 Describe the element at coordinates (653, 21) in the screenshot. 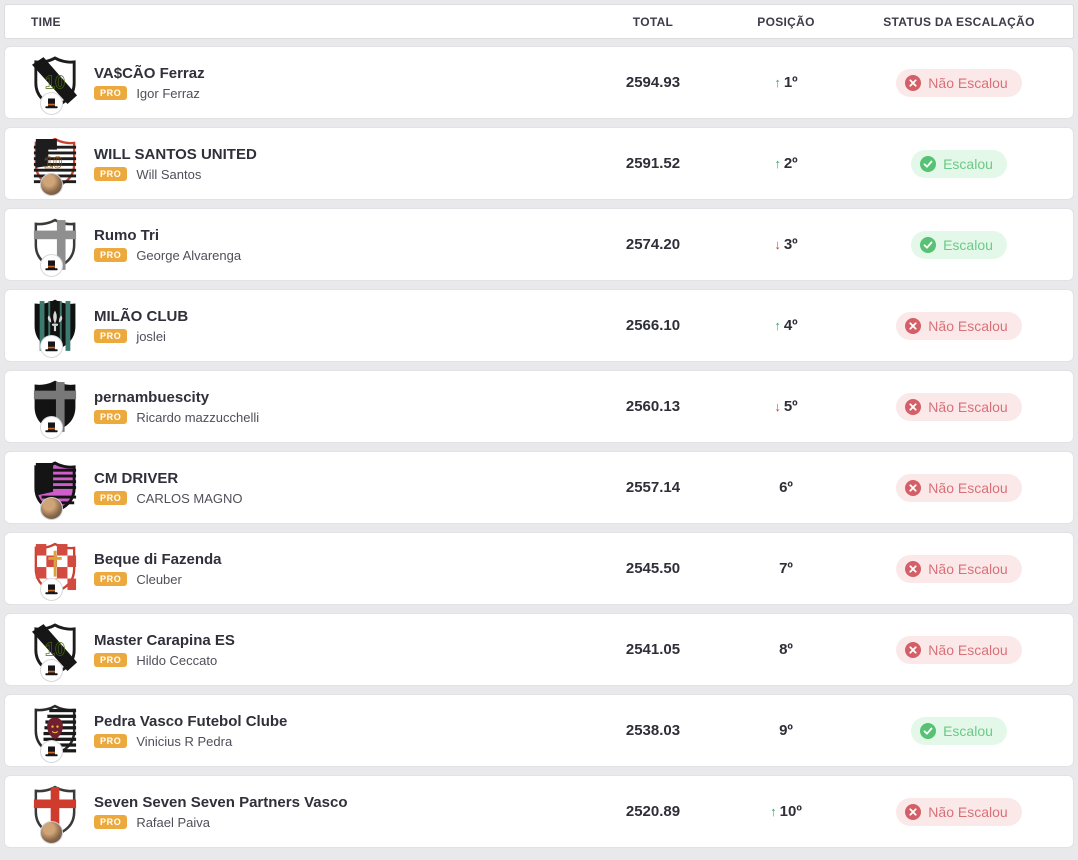

I see `column-header-total: TOTAL` at that location.